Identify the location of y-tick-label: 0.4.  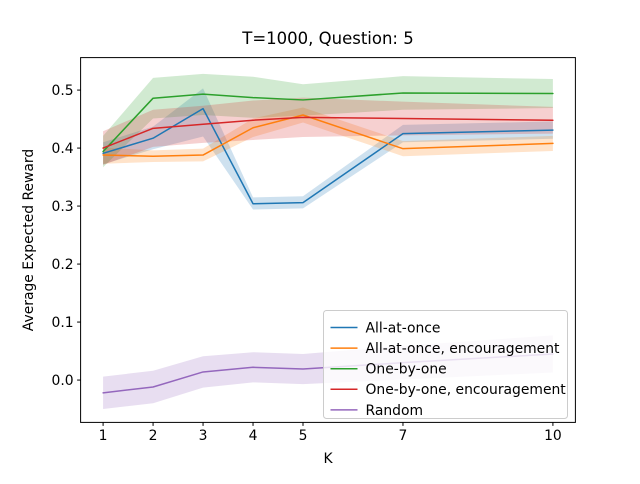
(63, 149).